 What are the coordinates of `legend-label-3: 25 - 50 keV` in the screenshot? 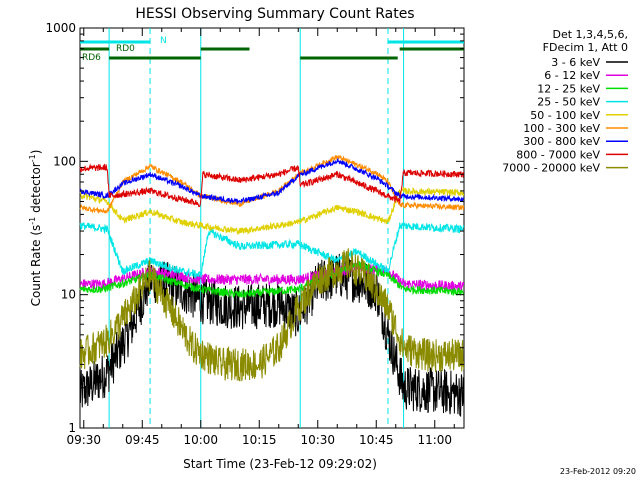 It's located at (568, 102).